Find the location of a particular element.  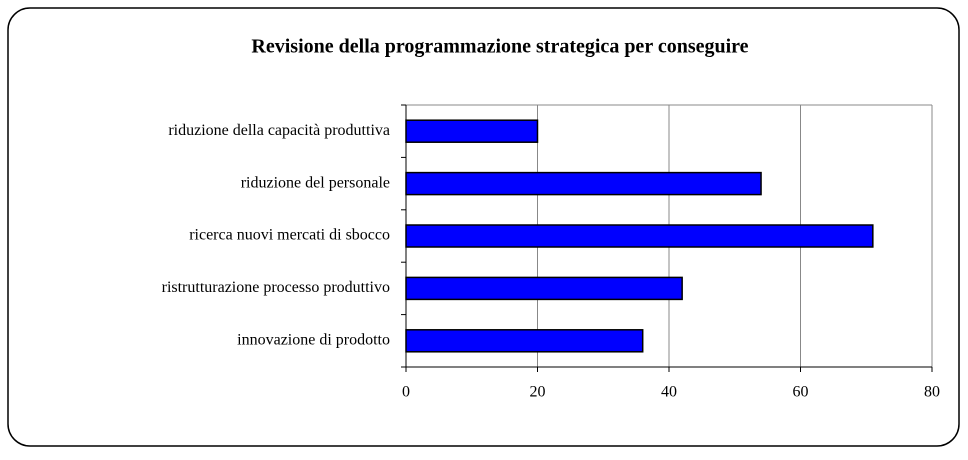

y-tick-label: riduzione del personale is located at coordinates (315, 182).